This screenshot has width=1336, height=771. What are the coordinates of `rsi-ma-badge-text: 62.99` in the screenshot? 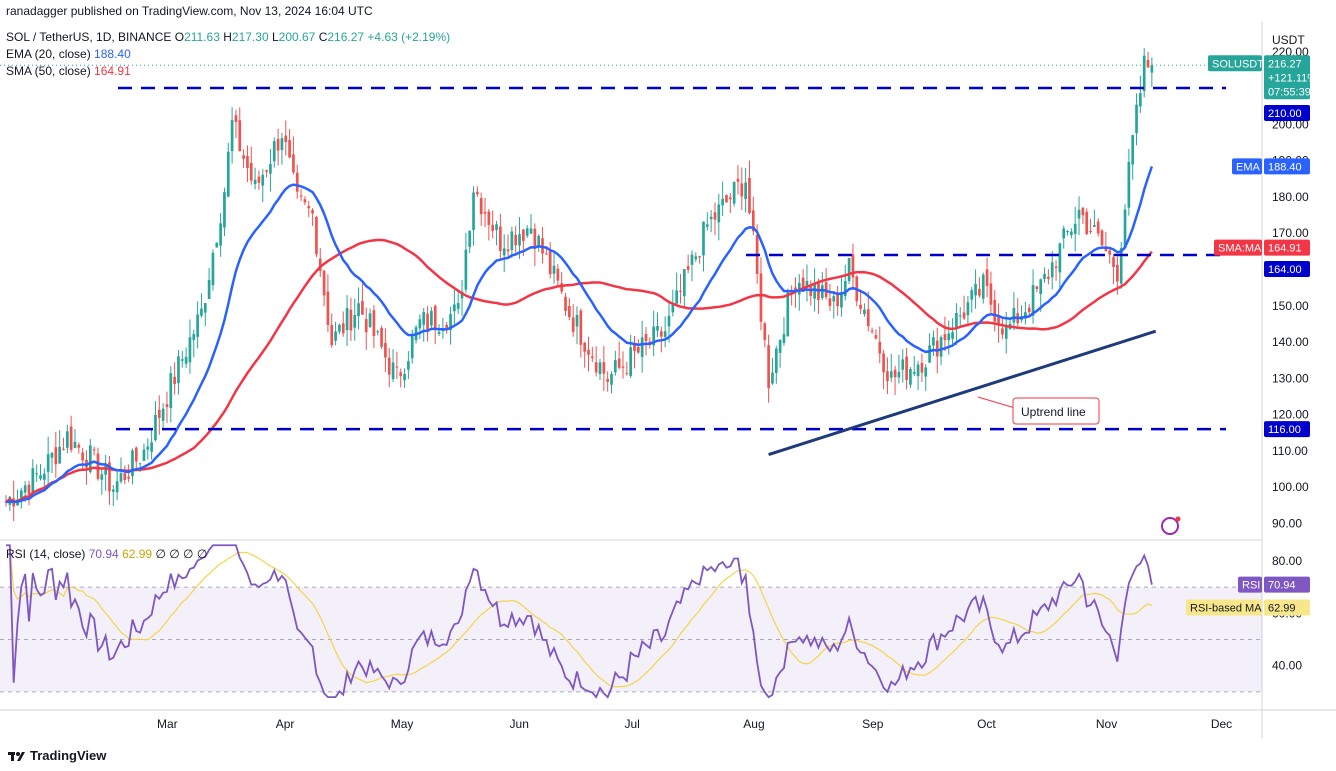 It's located at (1282, 609).